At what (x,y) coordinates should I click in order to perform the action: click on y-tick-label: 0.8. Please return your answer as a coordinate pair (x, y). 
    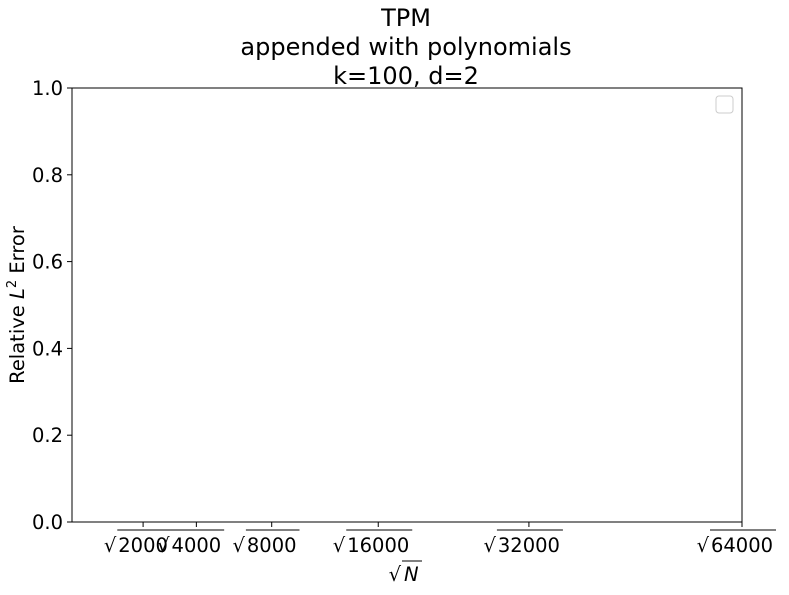
    Looking at the image, I should click on (47, 175).